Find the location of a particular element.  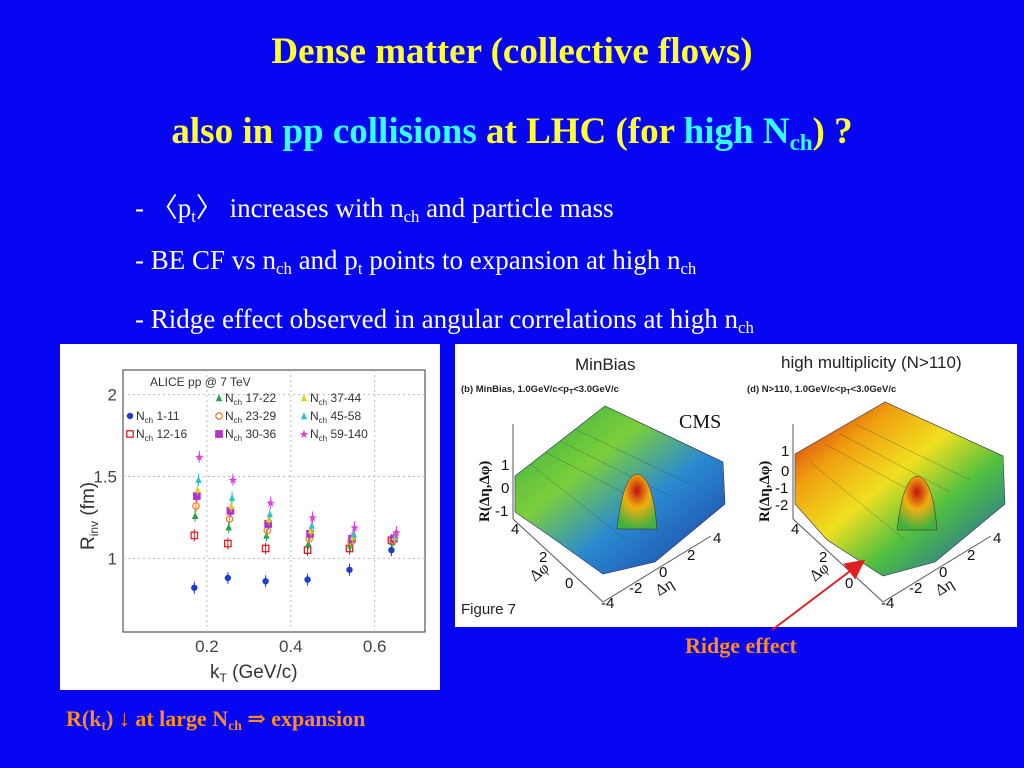

minbias-ztick: 1 is located at coordinates (505, 465).